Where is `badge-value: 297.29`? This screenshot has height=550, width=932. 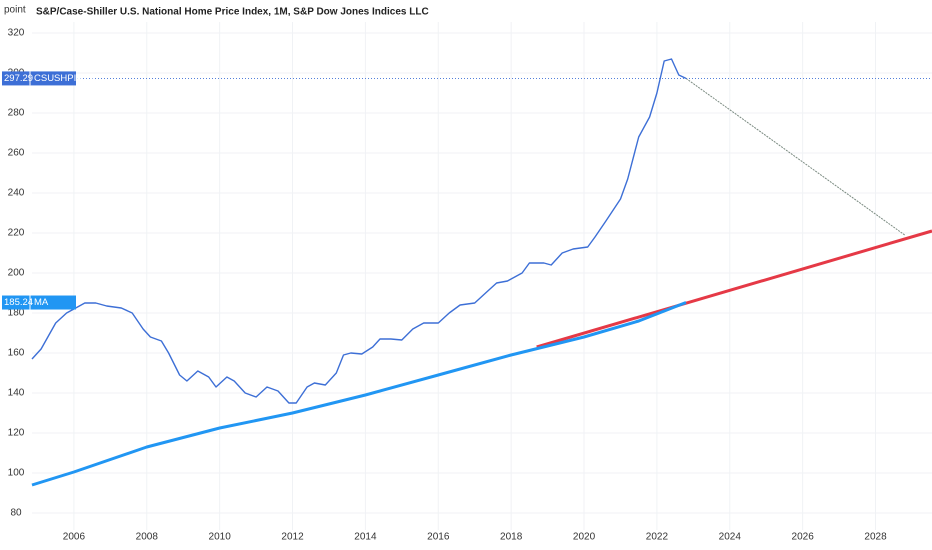 badge-value: 297.29 is located at coordinates (18, 78).